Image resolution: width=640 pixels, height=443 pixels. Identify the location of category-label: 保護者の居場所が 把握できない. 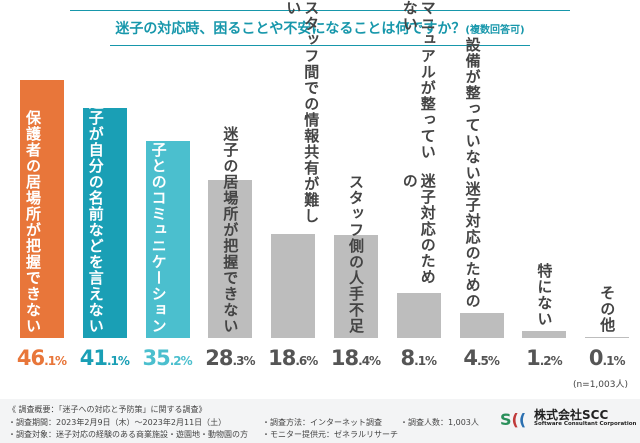
(33, 222).